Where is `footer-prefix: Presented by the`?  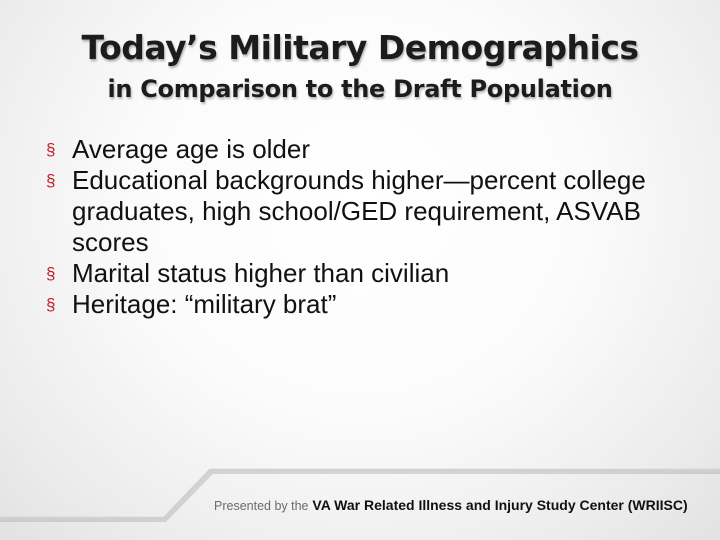 footer-prefix: Presented by the is located at coordinates (261, 506).